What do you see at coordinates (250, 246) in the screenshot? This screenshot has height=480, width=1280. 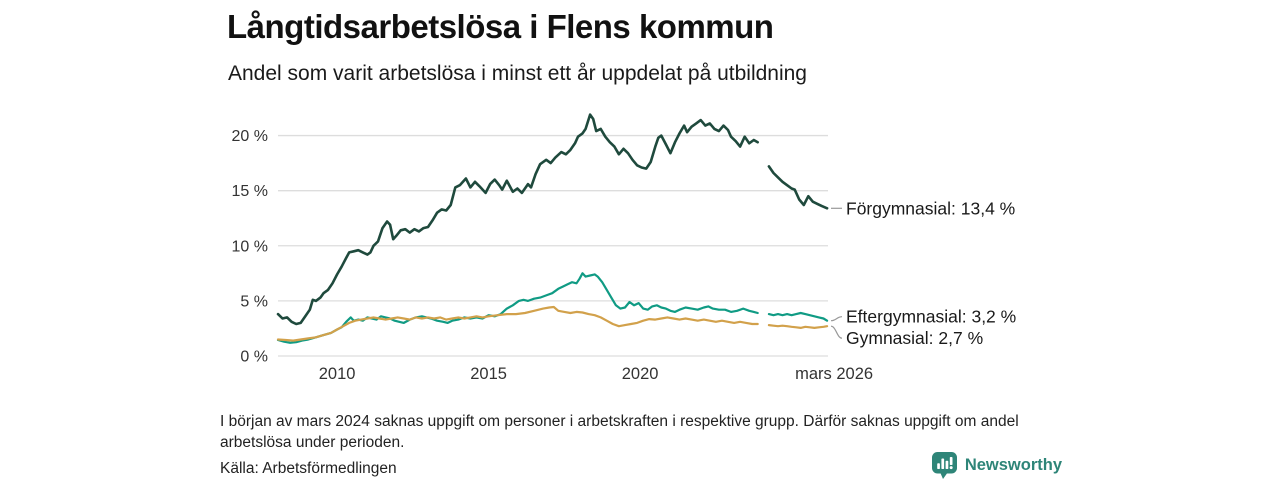 I see `y-axis-tick-label: 10 %` at bounding box center [250, 246].